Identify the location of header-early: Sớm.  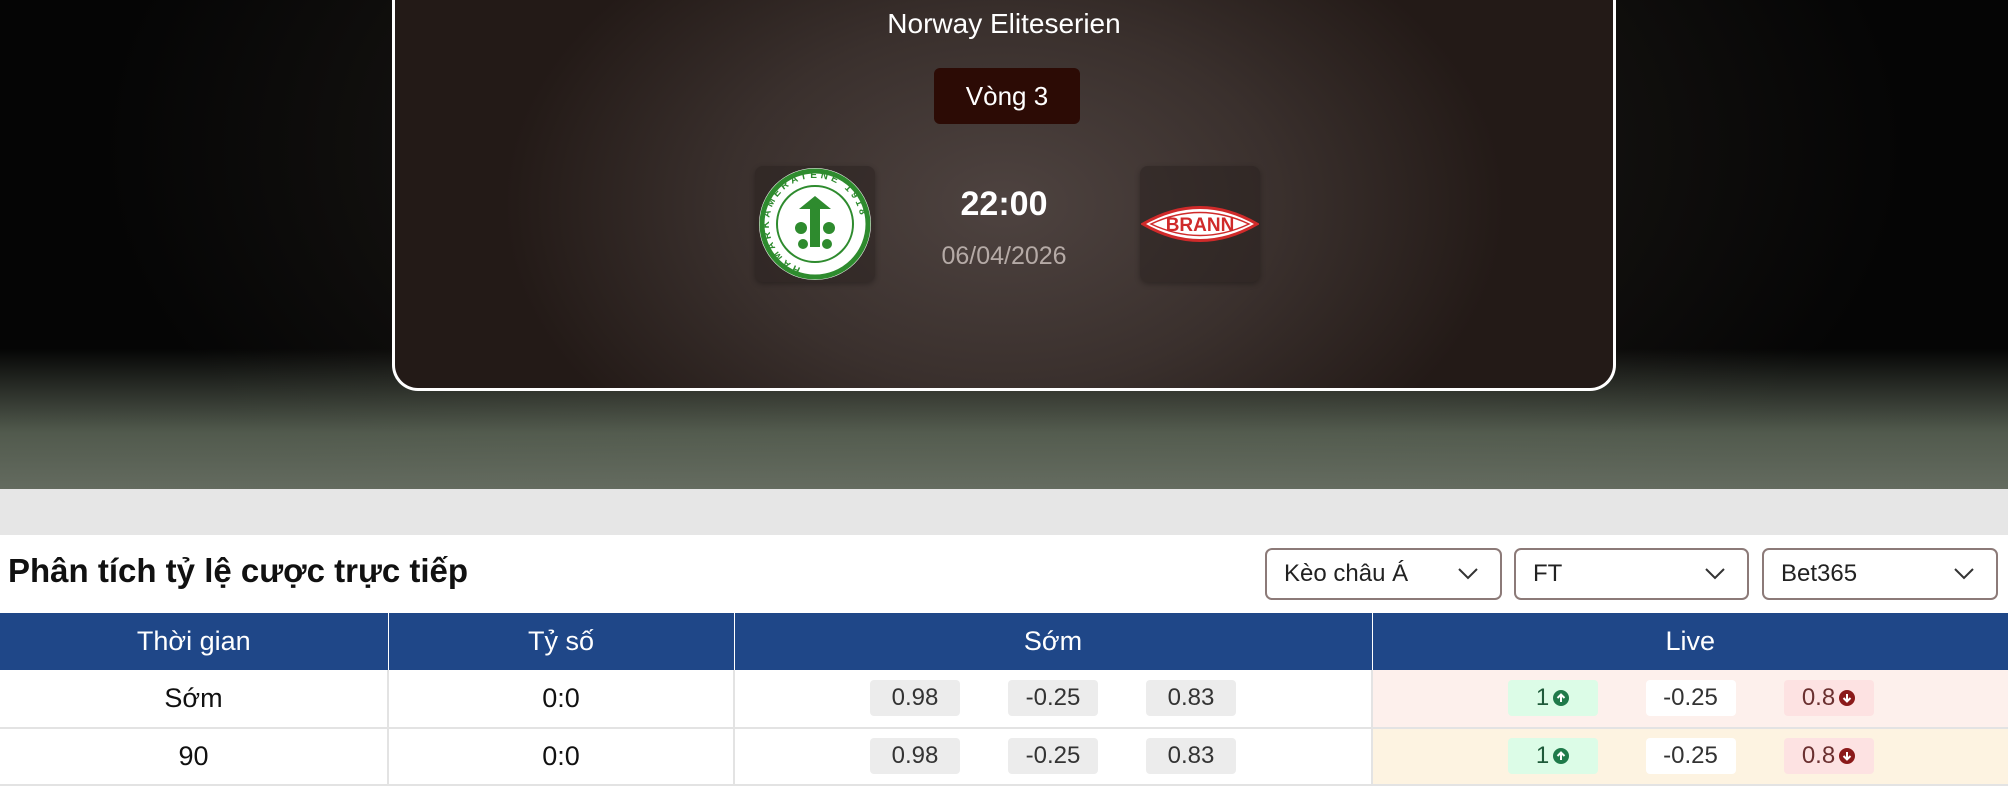
(1053, 641).